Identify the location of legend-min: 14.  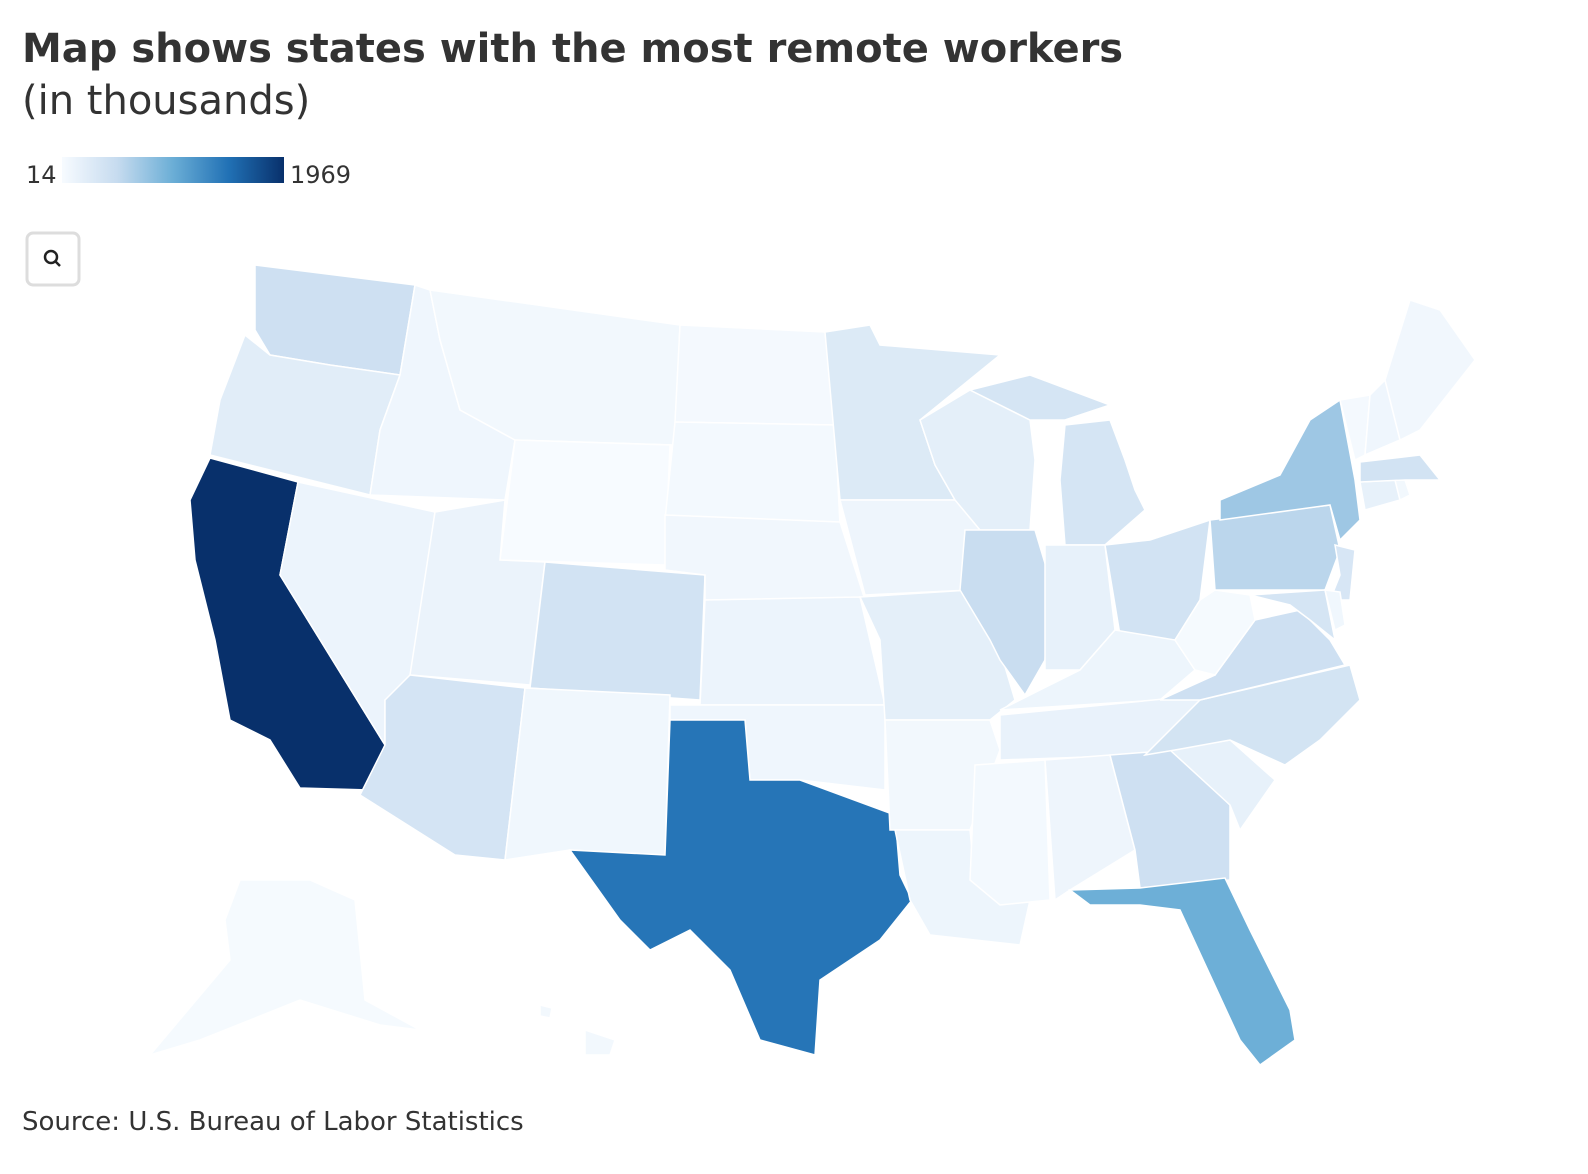
(41, 175).